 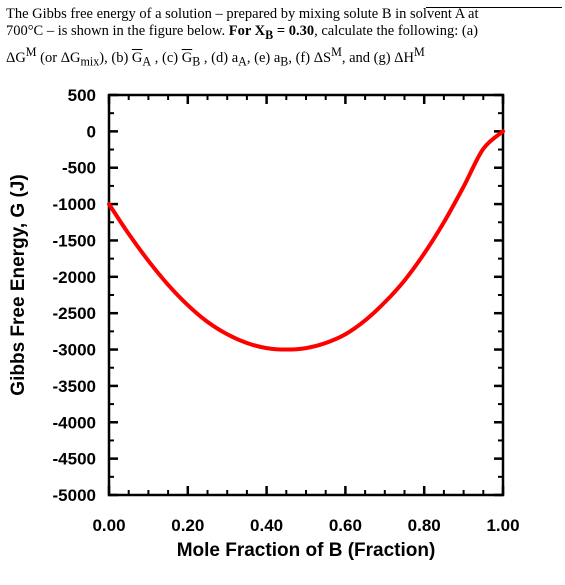 What do you see at coordinates (196, 61) in the screenshot?
I see `item-c-sub: B` at bounding box center [196, 61].